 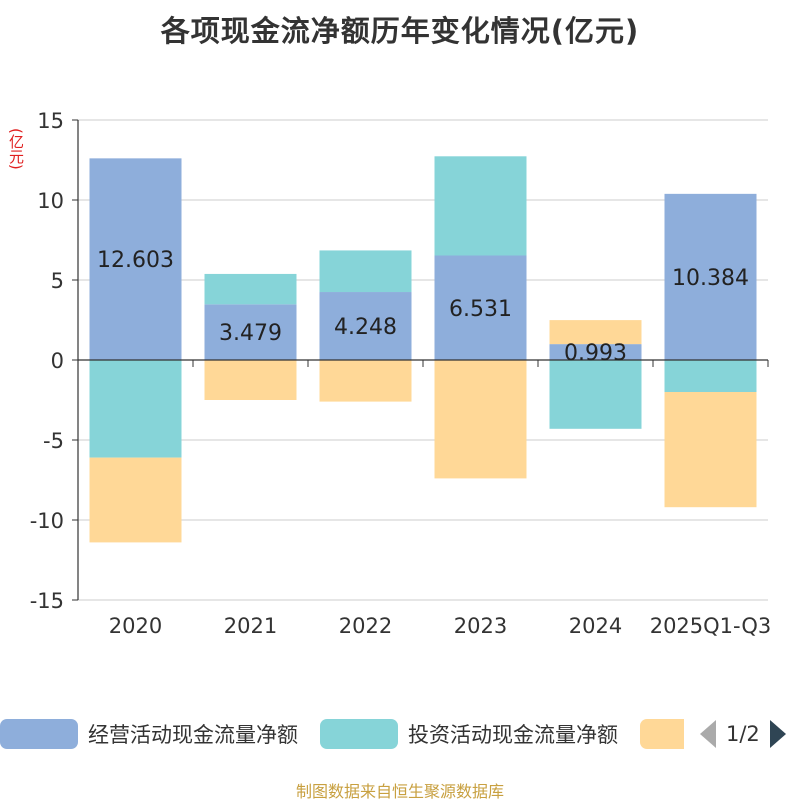 I want to click on data-label: 0.993, so click(x=595, y=353).